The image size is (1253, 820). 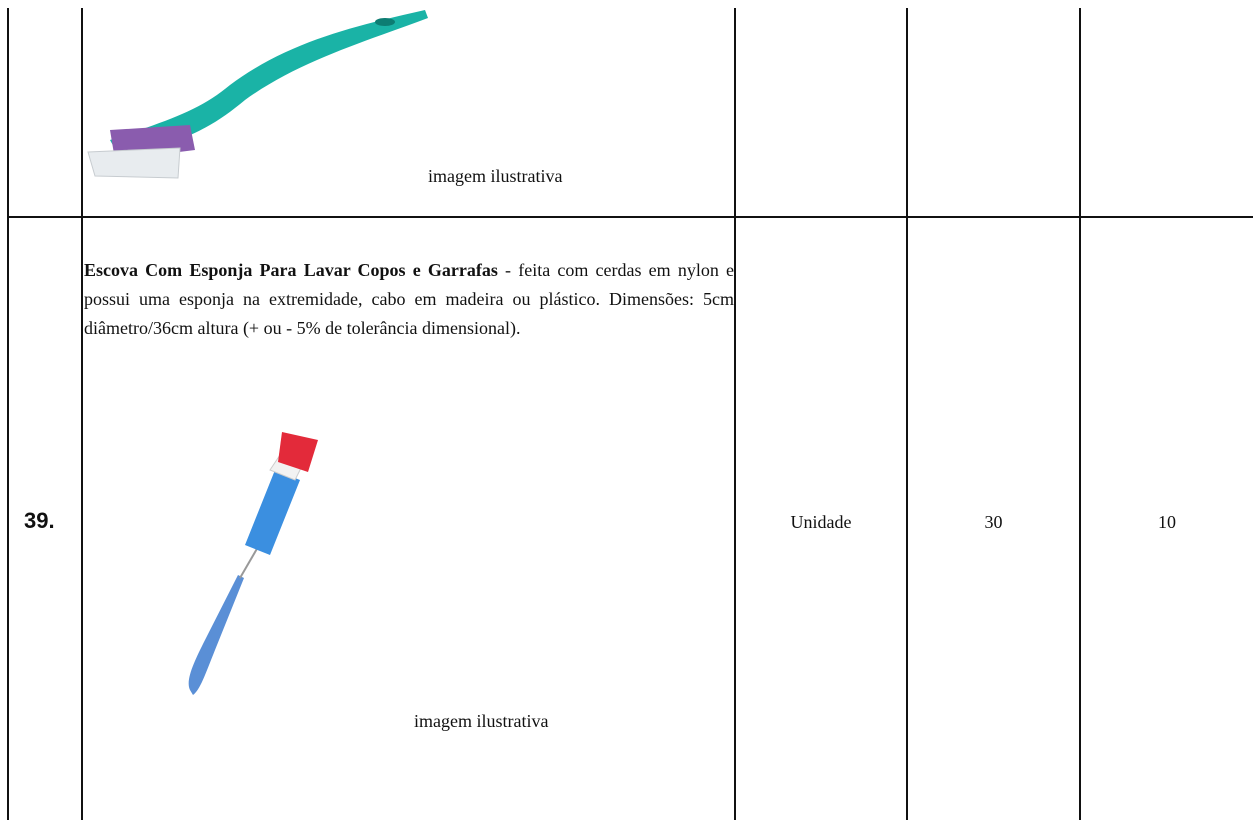 I want to click on bottle-brush-image, so click(x=253, y=563).